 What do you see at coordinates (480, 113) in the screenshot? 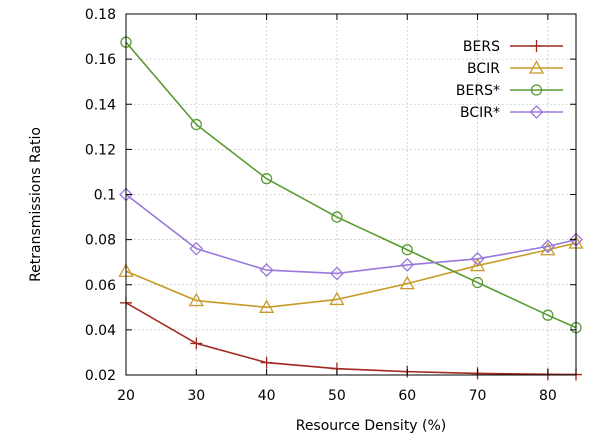
I see `legend-label-bcir-star: BCIR*` at bounding box center [480, 113].